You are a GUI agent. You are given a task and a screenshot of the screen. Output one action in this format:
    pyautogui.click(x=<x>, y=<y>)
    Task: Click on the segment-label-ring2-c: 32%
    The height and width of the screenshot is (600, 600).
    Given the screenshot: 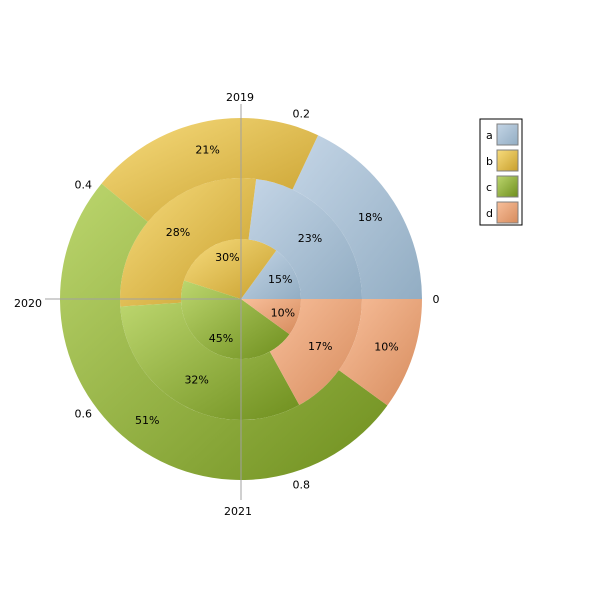 What is the action you would take?
    pyautogui.click(x=196, y=380)
    